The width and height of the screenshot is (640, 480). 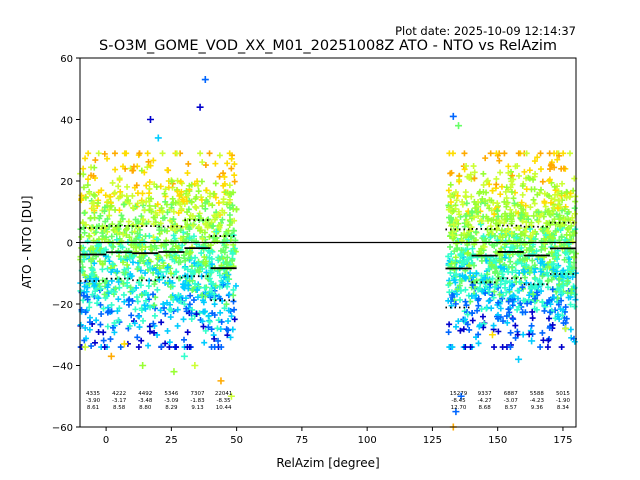 I want to click on bin-3: 5346-3.098.29, so click(x=171, y=318).